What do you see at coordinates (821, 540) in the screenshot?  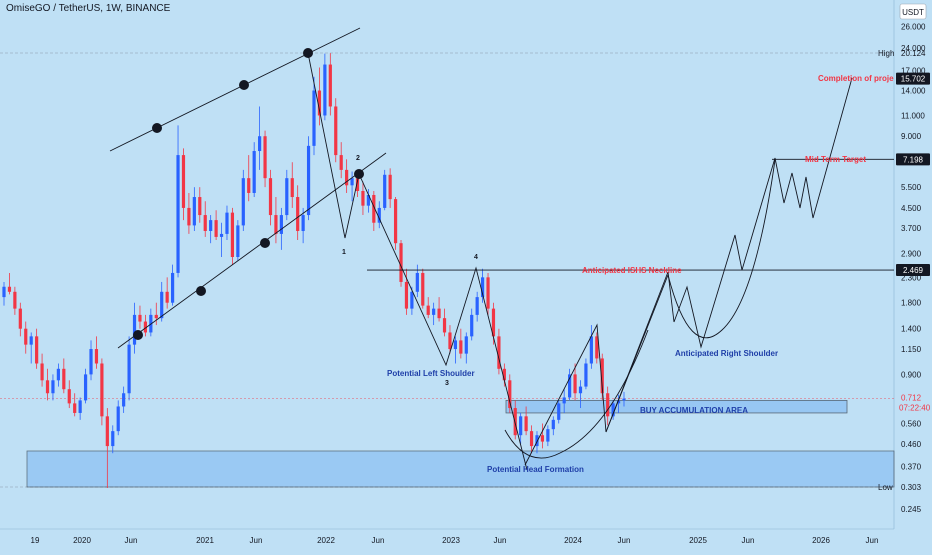 I see `x-tick-label: 2026` at bounding box center [821, 540].